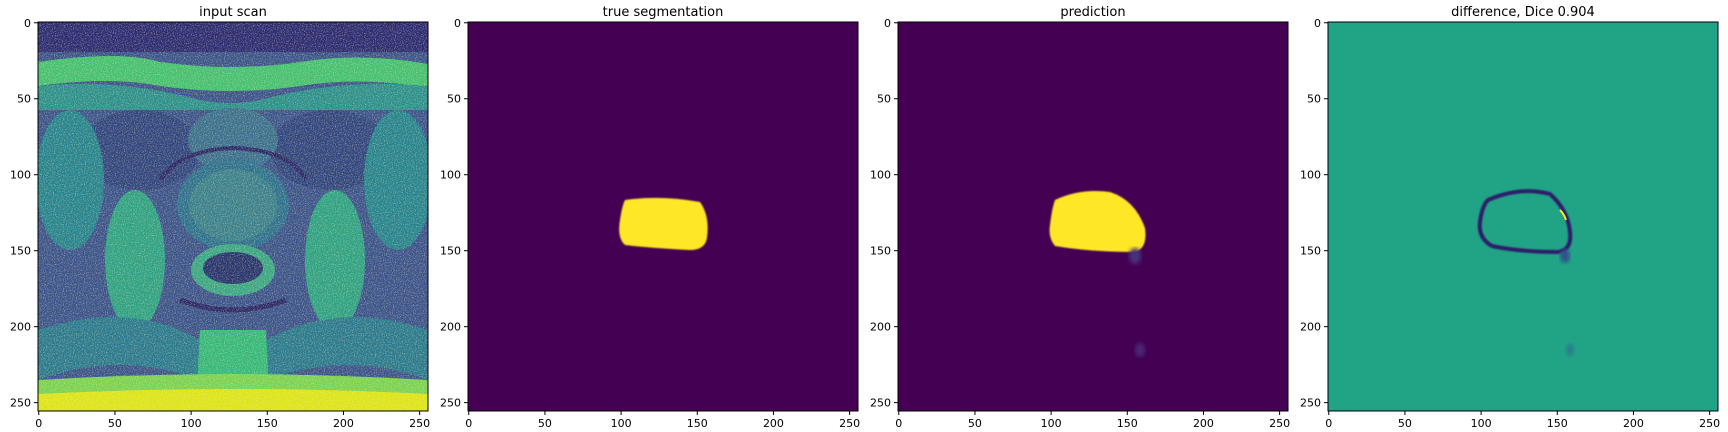 The width and height of the screenshot is (1728, 432). What do you see at coordinates (663, 12) in the screenshot?
I see `panel-title: true segmentation` at bounding box center [663, 12].